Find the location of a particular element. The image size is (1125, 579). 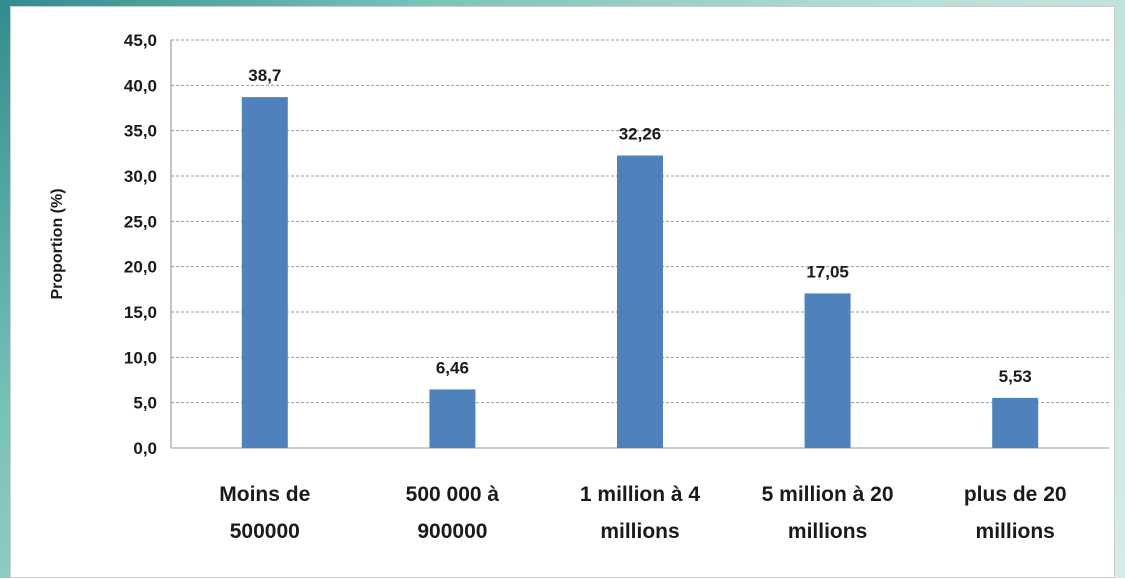

category-label-line: 500 000 à is located at coordinates (453, 494).